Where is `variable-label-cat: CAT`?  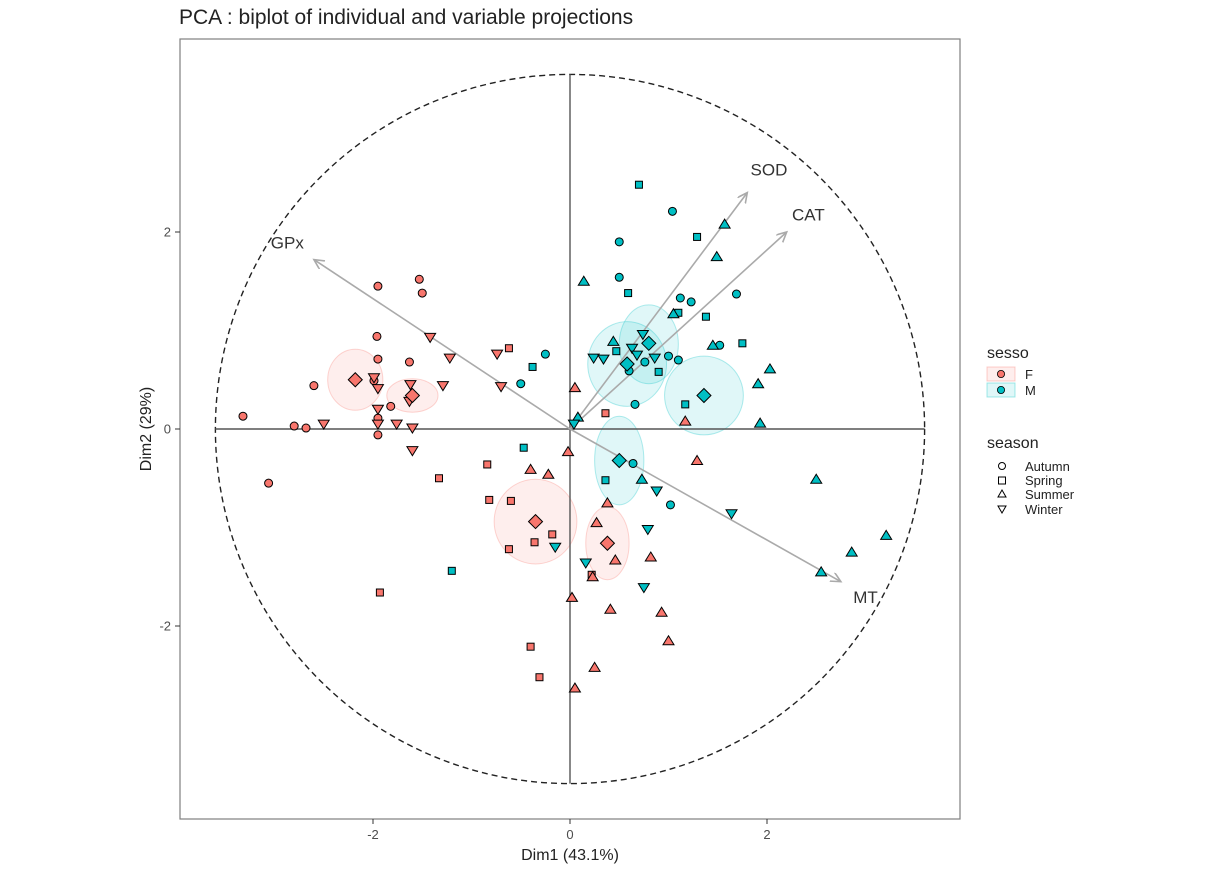
variable-label-cat: CAT is located at coordinates (808, 215).